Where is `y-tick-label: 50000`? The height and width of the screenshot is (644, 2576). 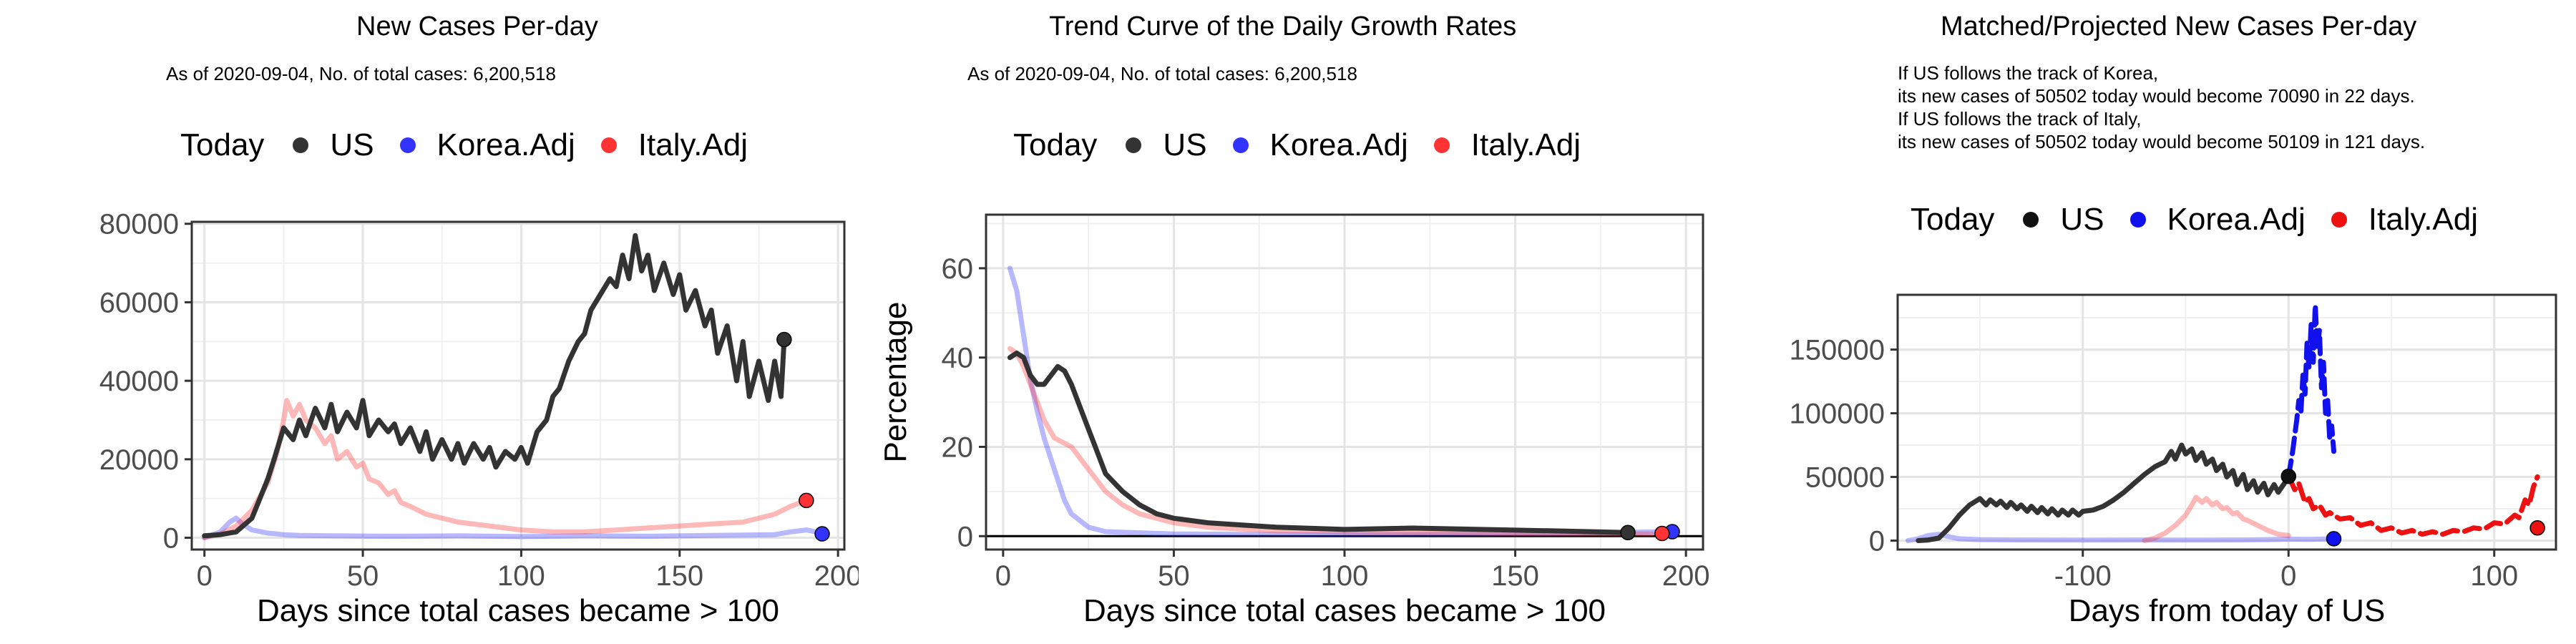
y-tick-label: 50000 is located at coordinates (1845, 478).